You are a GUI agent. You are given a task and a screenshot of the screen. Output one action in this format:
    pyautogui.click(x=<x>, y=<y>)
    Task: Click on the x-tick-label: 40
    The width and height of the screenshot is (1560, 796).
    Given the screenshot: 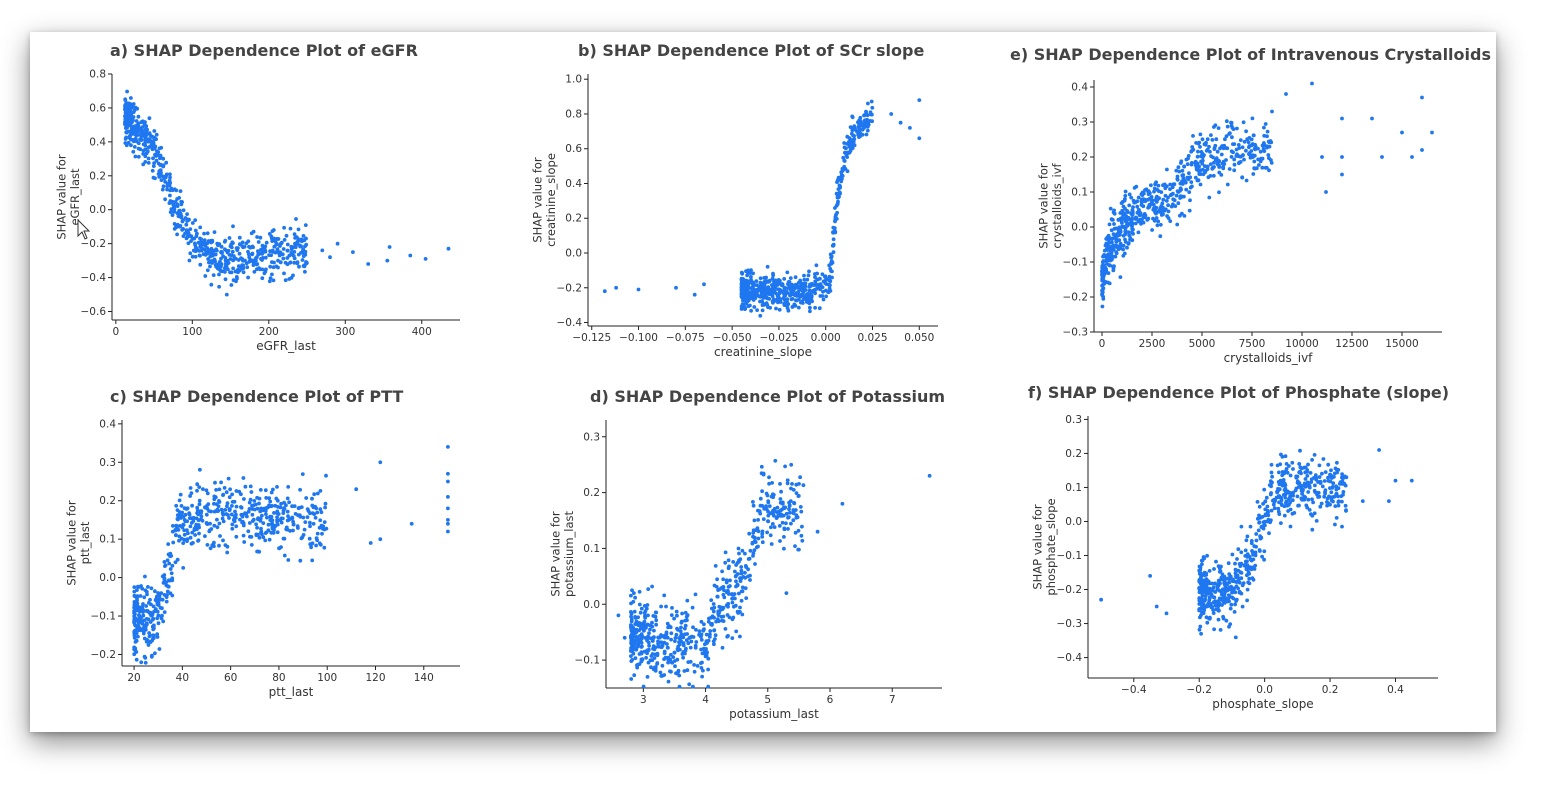 What is the action you would take?
    pyautogui.click(x=182, y=678)
    